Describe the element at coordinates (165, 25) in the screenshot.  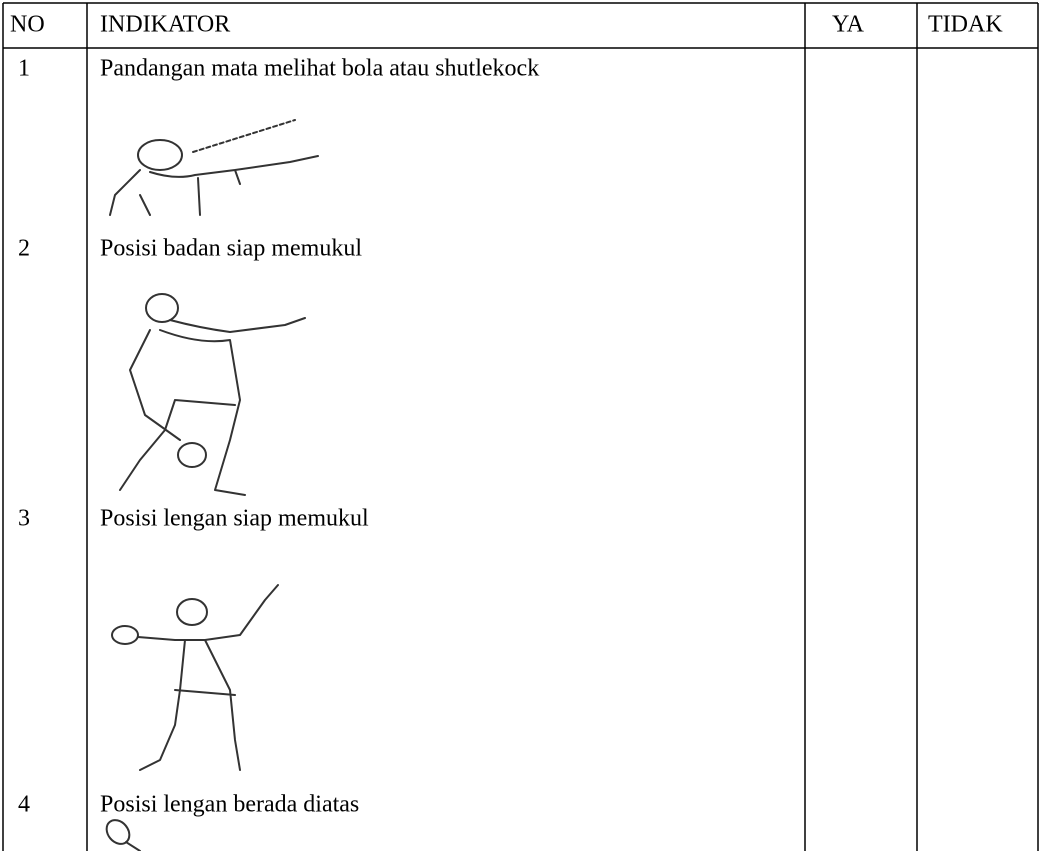
I see `header-cell: INDIKATOR` at that location.